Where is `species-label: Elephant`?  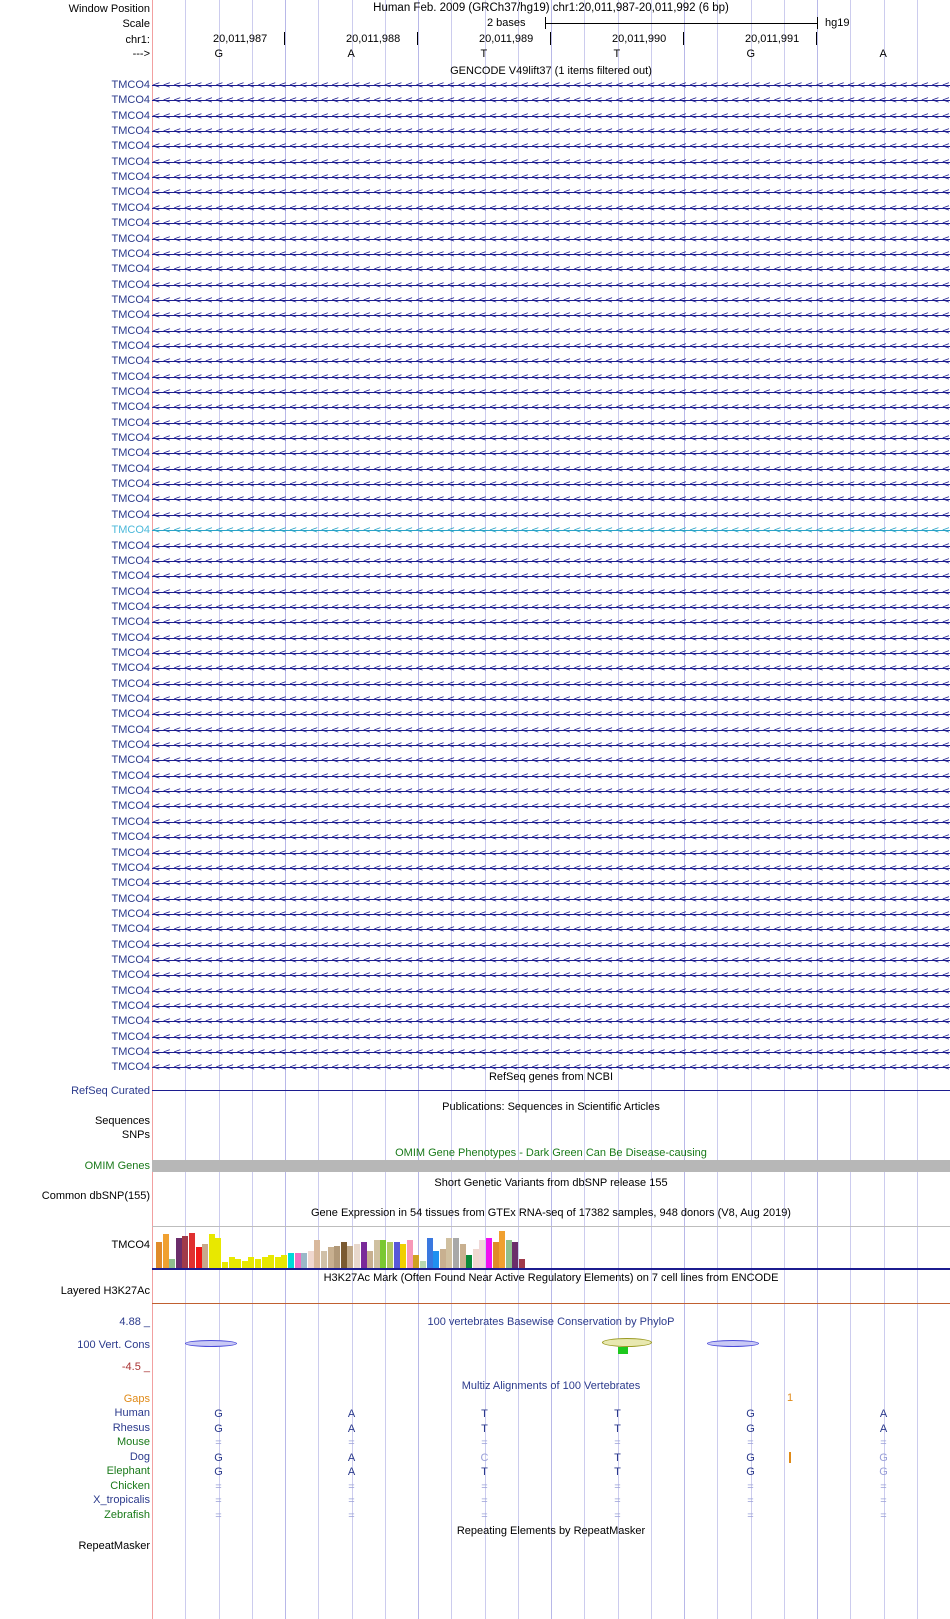
species-label: Elephant is located at coordinates (128, 1471).